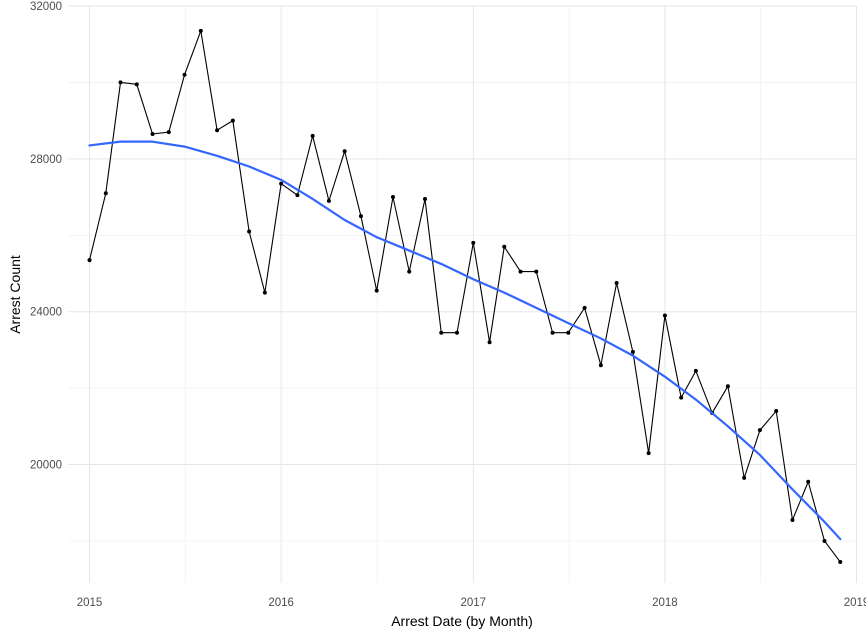 This screenshot has height=635, width=866. Describe the element at coordinates (46, 236) in the screenshot. I see `y-axis-tick-labels: 20000 24000 28000 32000` at that location.